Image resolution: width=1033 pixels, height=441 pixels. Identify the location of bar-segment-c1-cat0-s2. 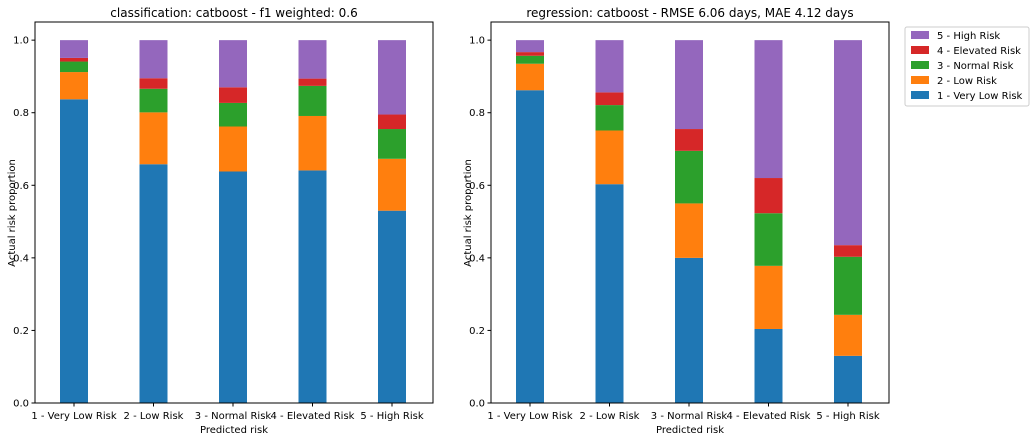
(530, 59).